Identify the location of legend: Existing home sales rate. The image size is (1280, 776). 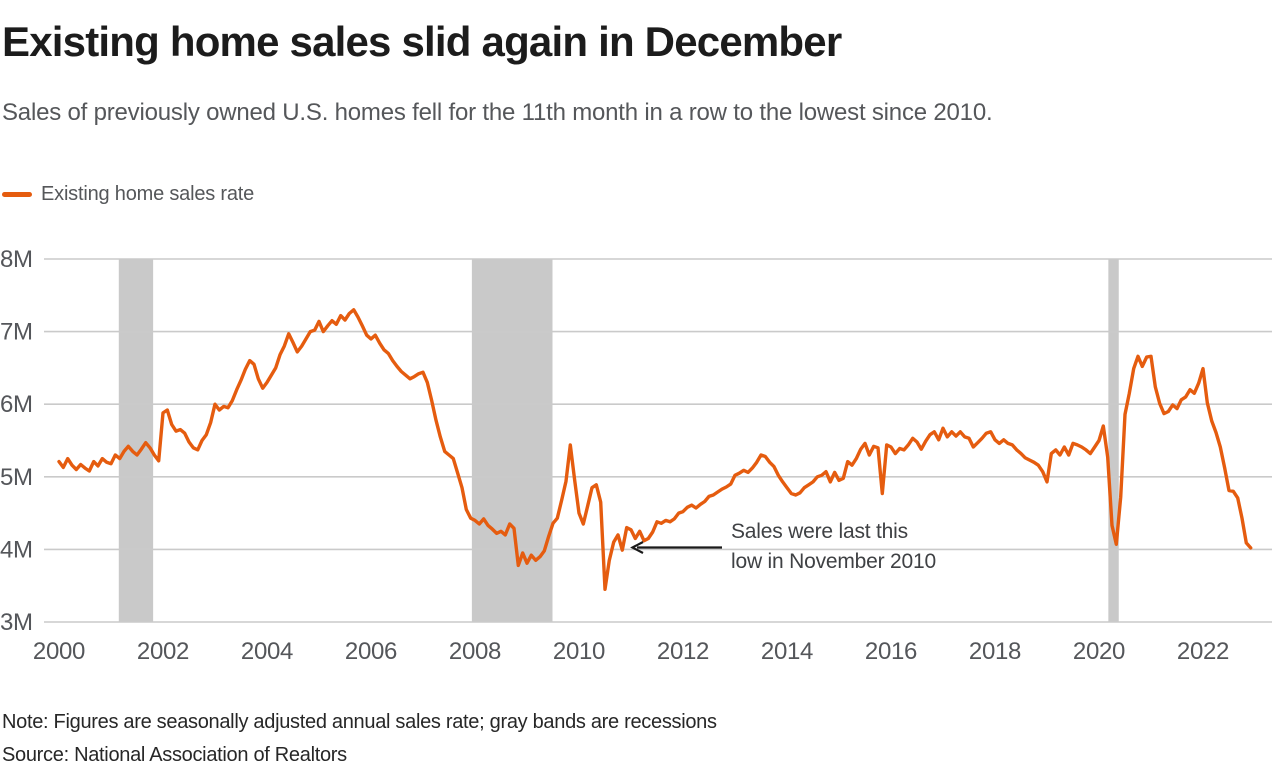
(128, 194).